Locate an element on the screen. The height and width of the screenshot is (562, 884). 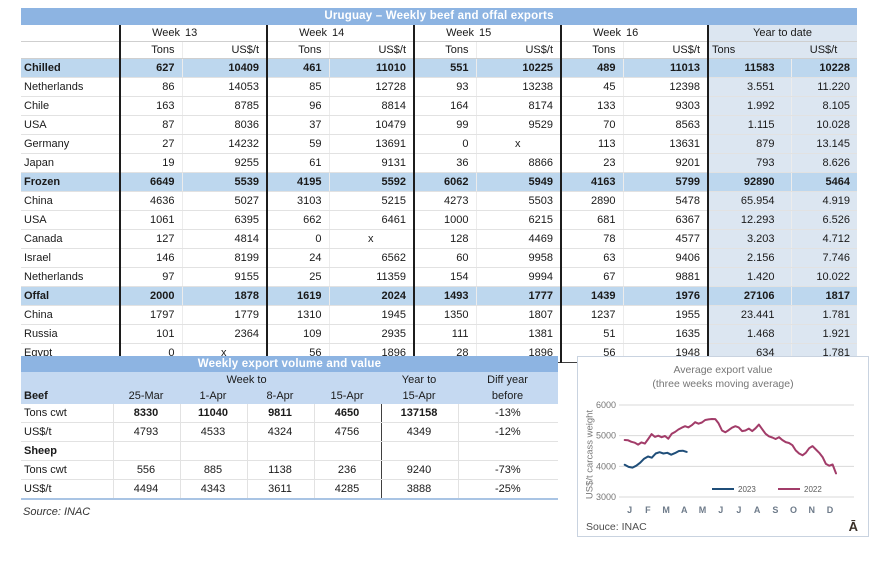
table-row: US$/t 4793 4533 4324 4756 4349 -12% is located at coordinates (290, 432).